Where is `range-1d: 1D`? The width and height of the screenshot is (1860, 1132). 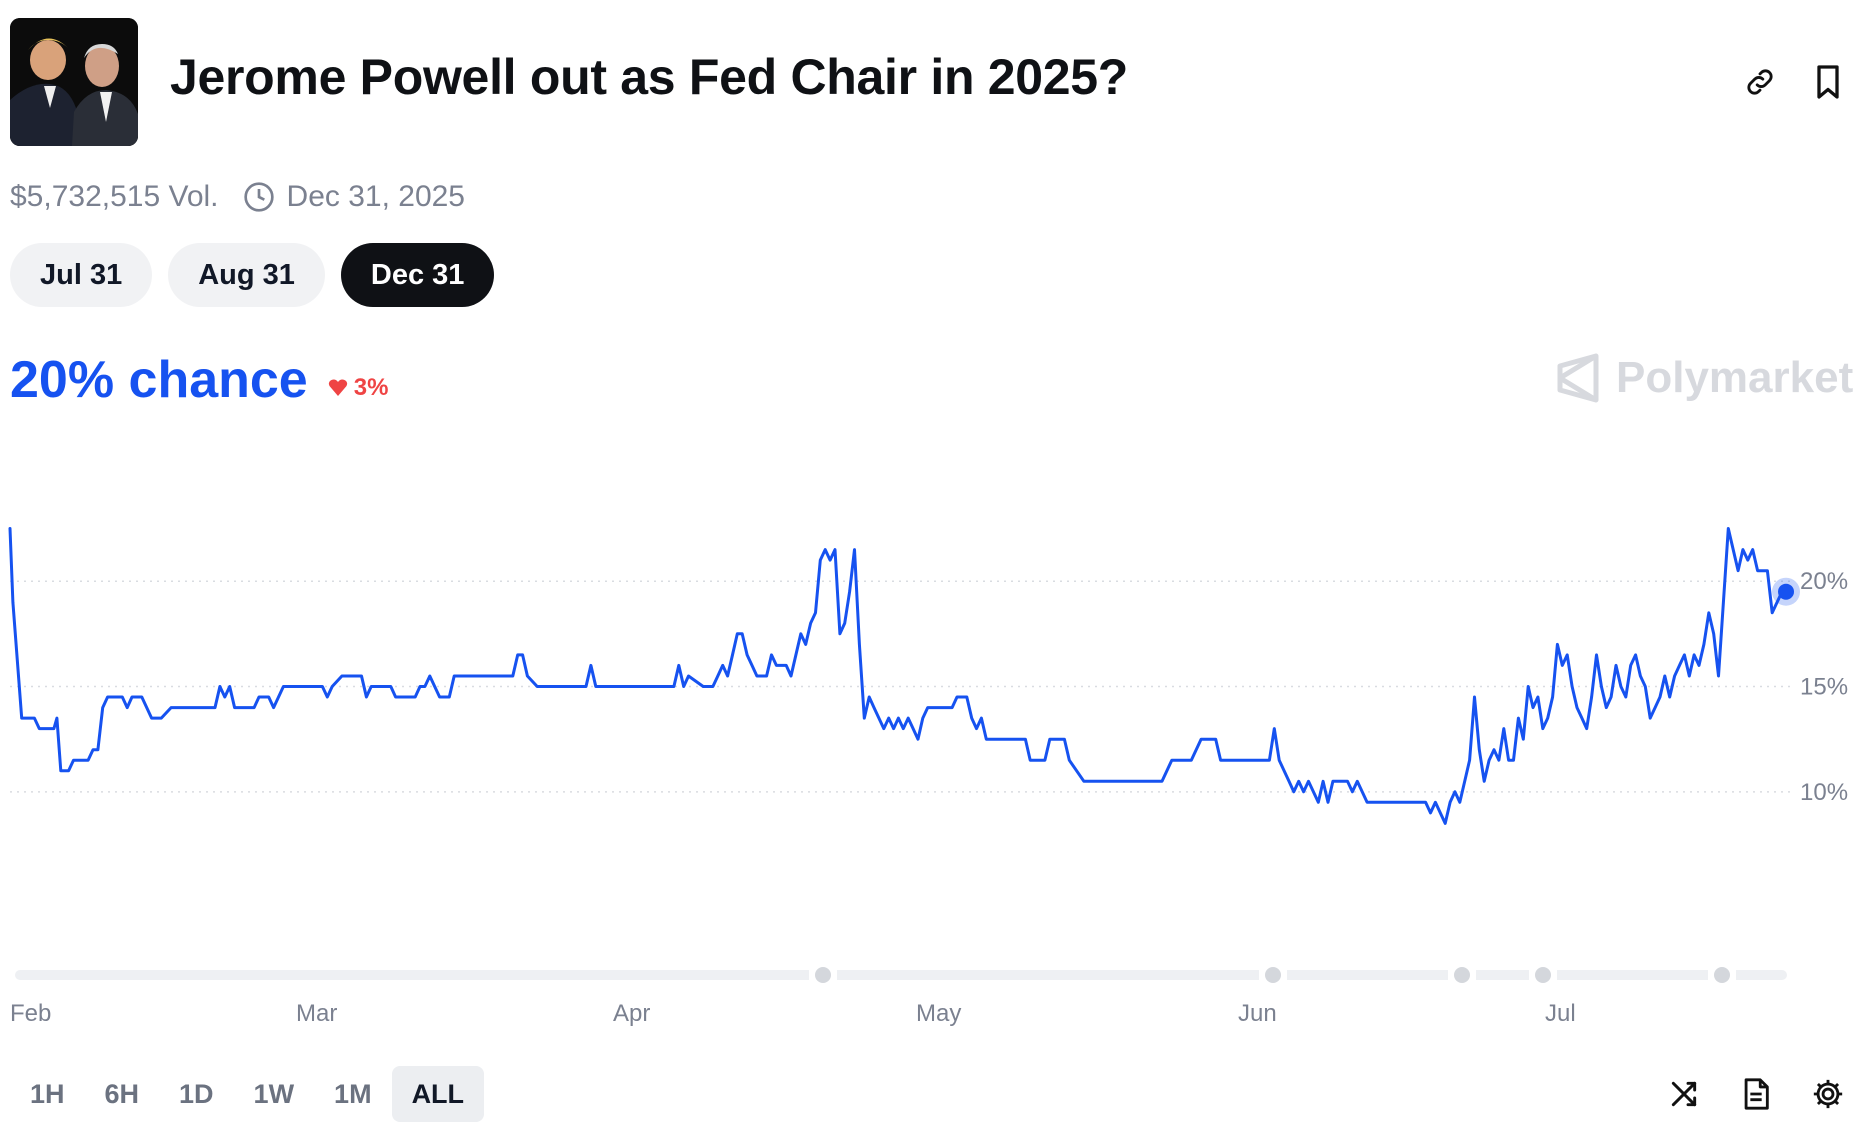
range-1d: 1D is located at coordinates (196, 1093).